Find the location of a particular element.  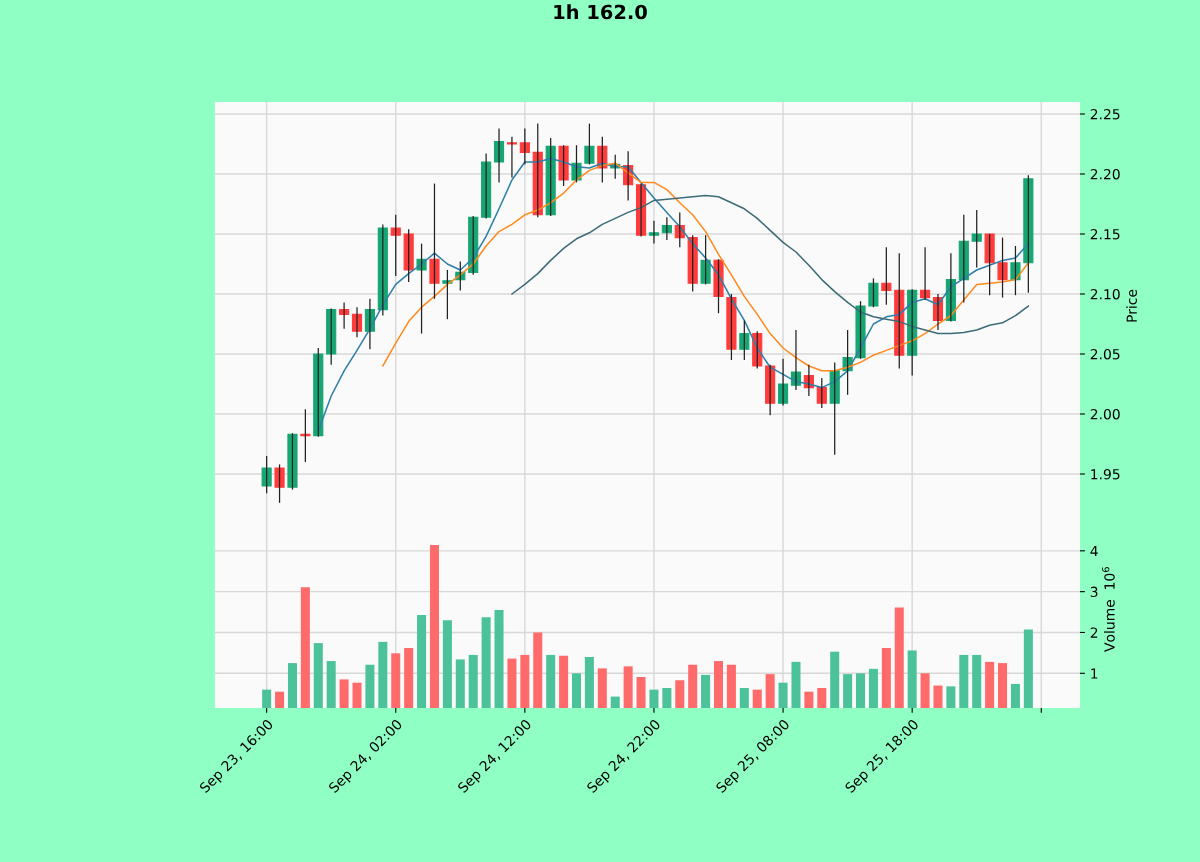

y-tick-label: 1 is located at coordinates (1094, 673).